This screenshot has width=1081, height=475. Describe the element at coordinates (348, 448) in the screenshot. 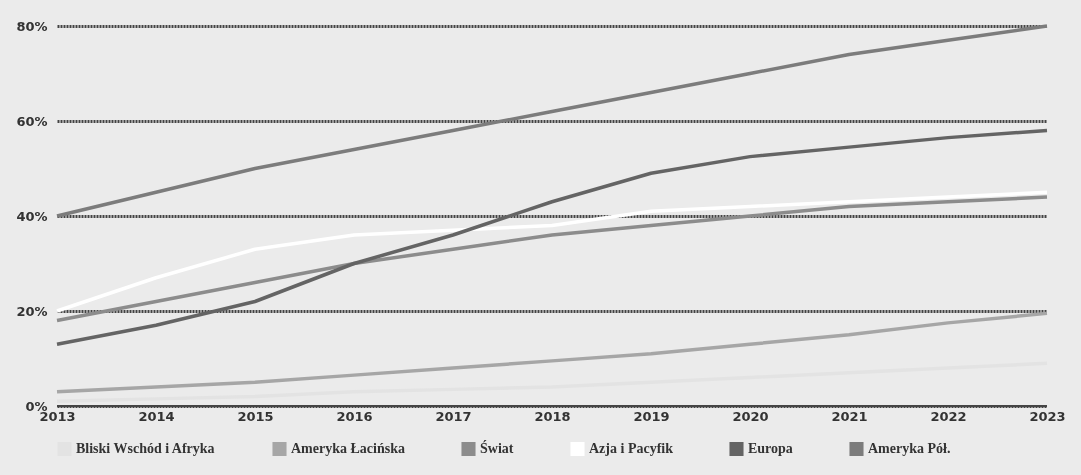

I see `legend-label: Ameryka Łacińska` at that location.